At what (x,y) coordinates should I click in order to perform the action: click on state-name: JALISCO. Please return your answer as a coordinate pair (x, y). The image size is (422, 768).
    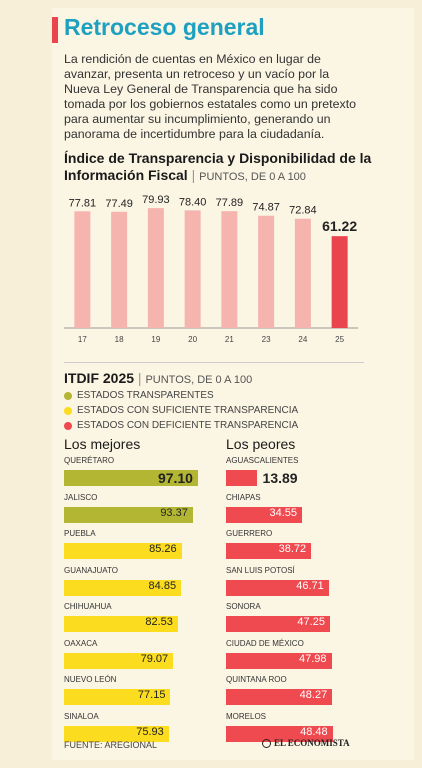
    Looking at the image, I should click on (81, 497).